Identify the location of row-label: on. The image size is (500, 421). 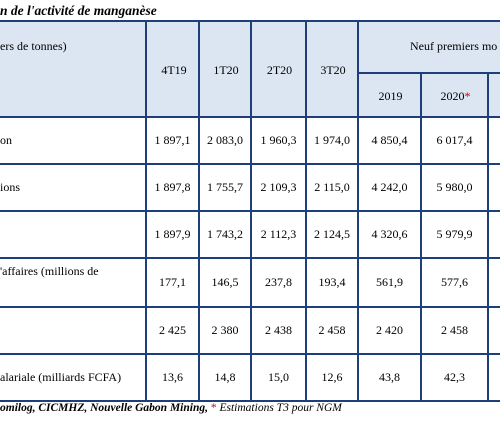
(6, 140).